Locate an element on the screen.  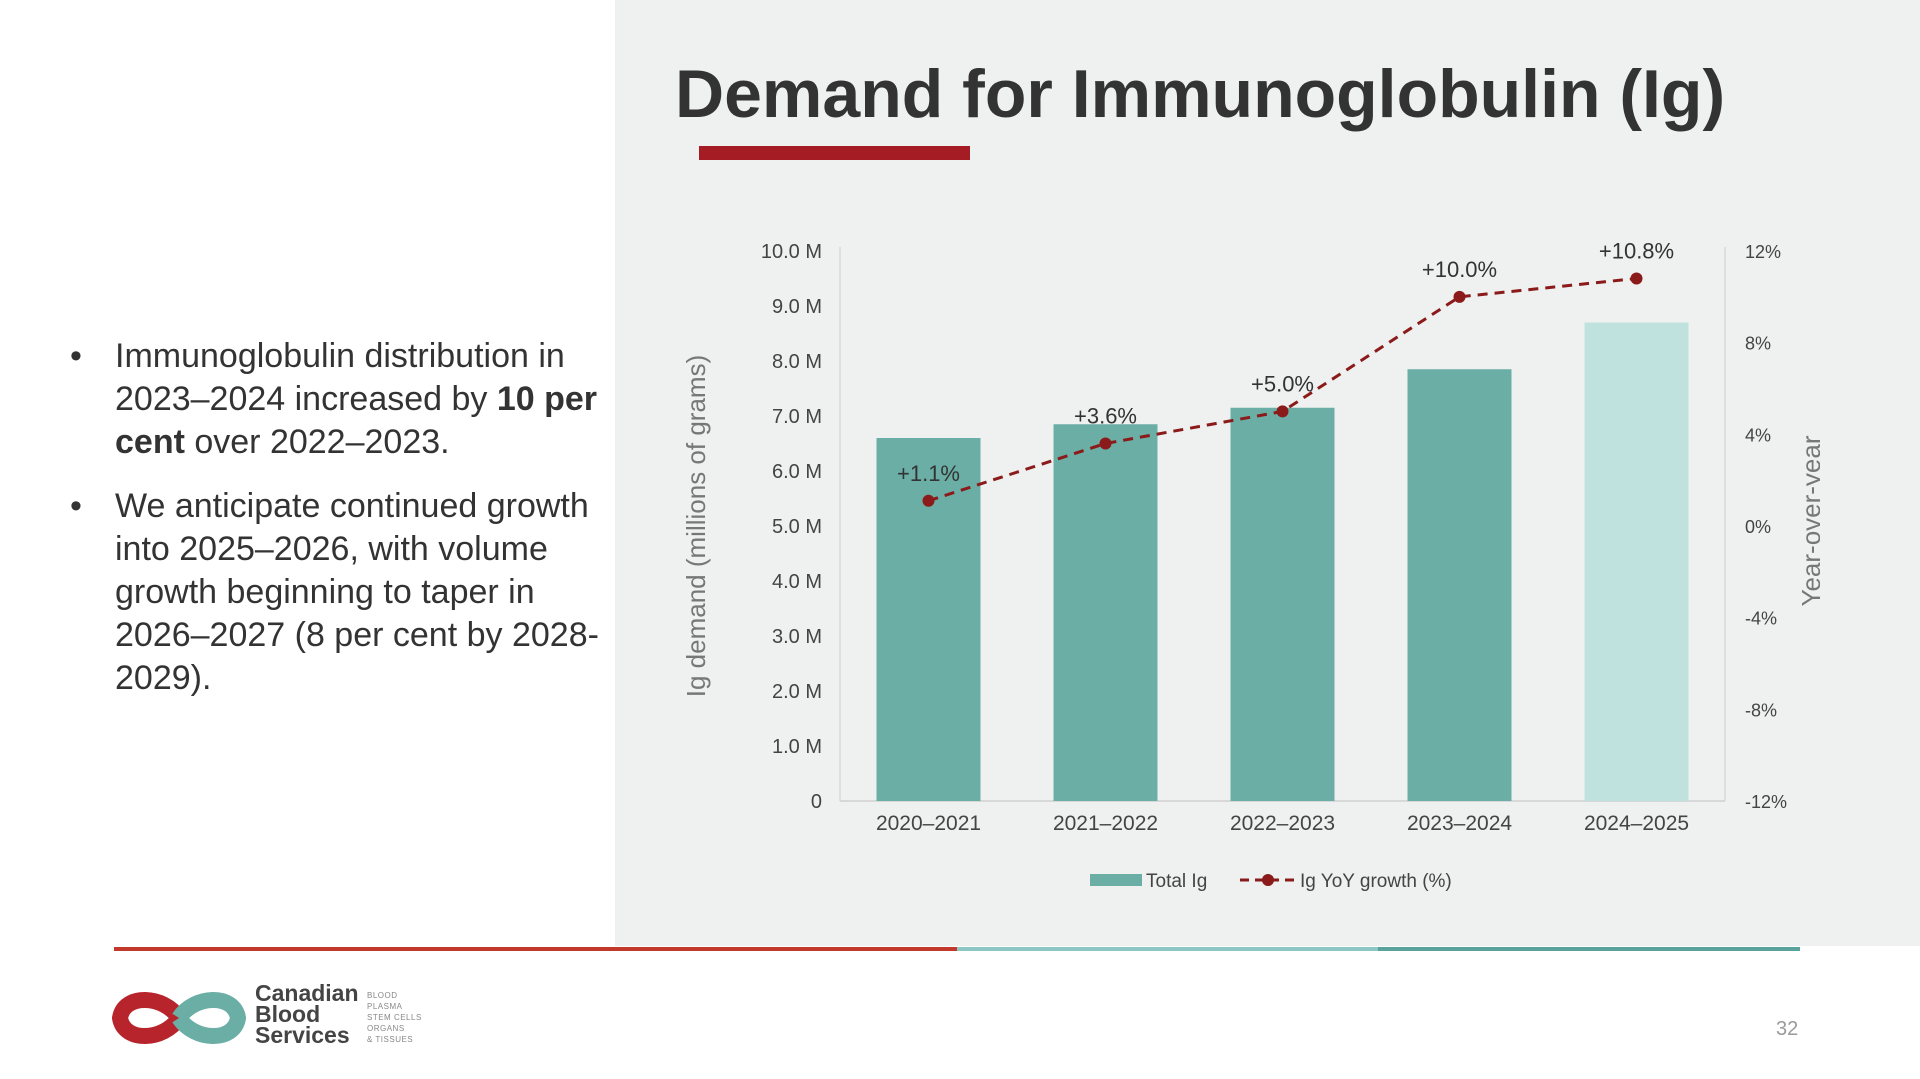
y-tick-label: 8.0 M is located at coordinates (797, 362).